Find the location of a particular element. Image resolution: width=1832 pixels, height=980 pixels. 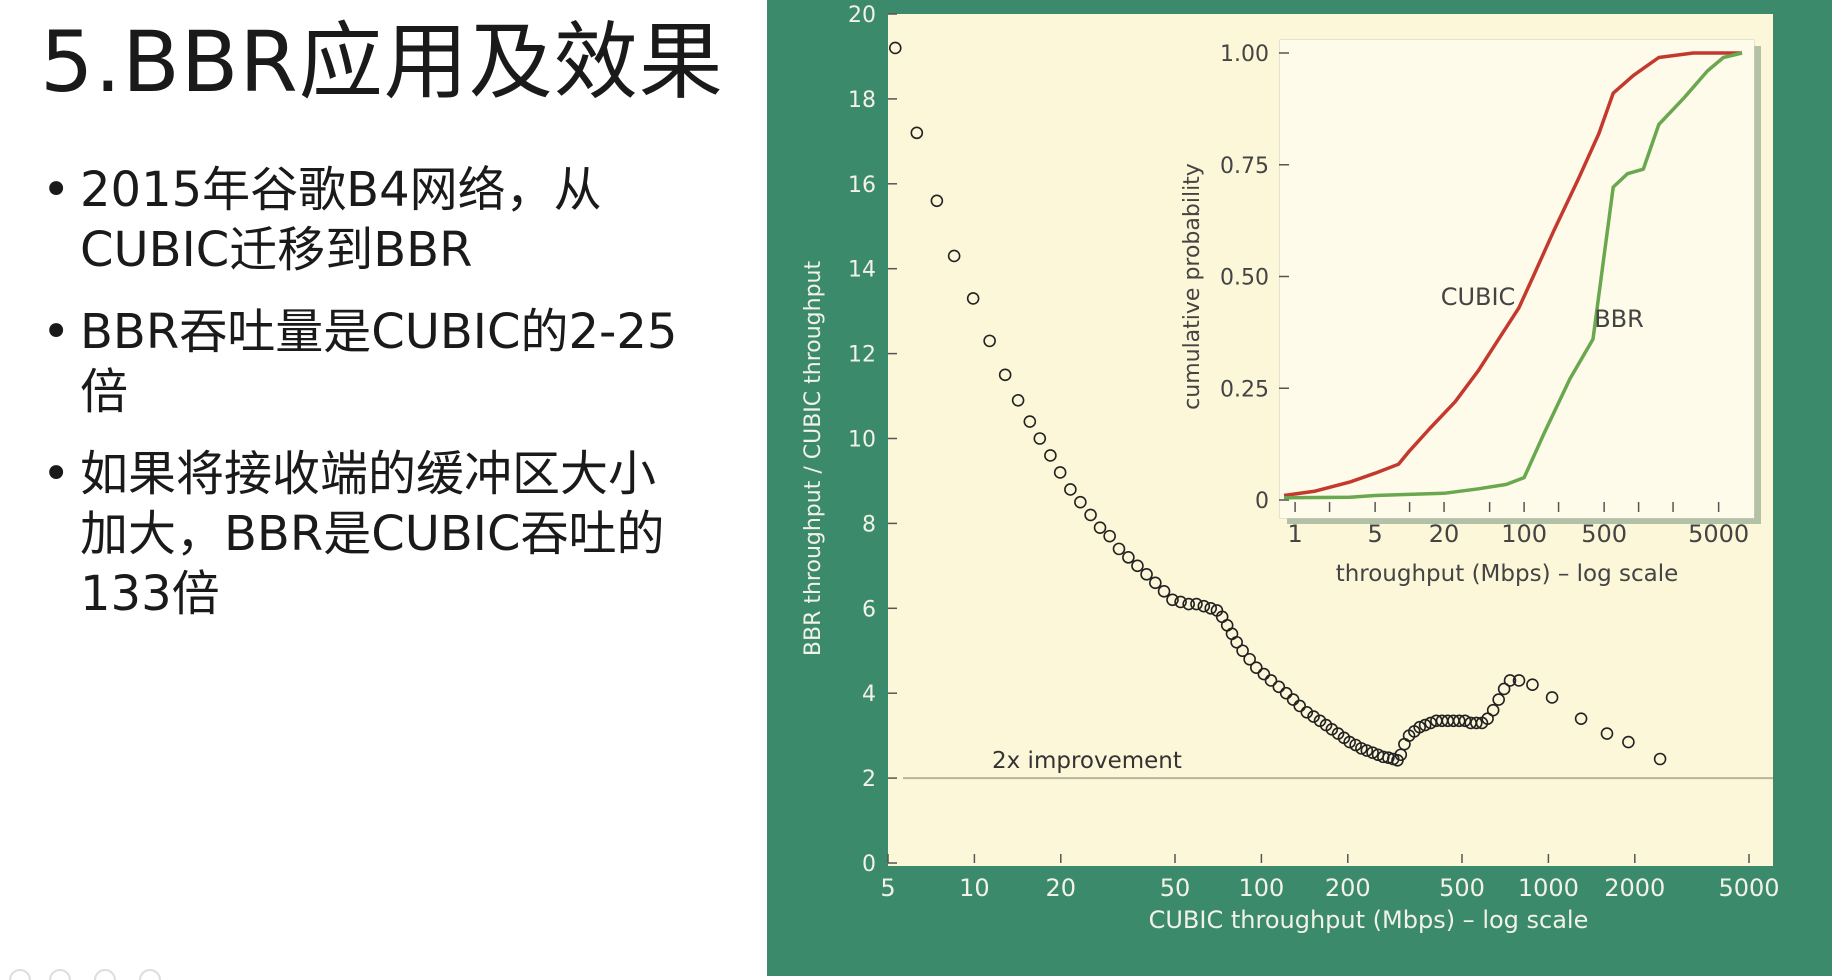

inset-x-tick-label: 100 is located at coordinates (1524, 534).